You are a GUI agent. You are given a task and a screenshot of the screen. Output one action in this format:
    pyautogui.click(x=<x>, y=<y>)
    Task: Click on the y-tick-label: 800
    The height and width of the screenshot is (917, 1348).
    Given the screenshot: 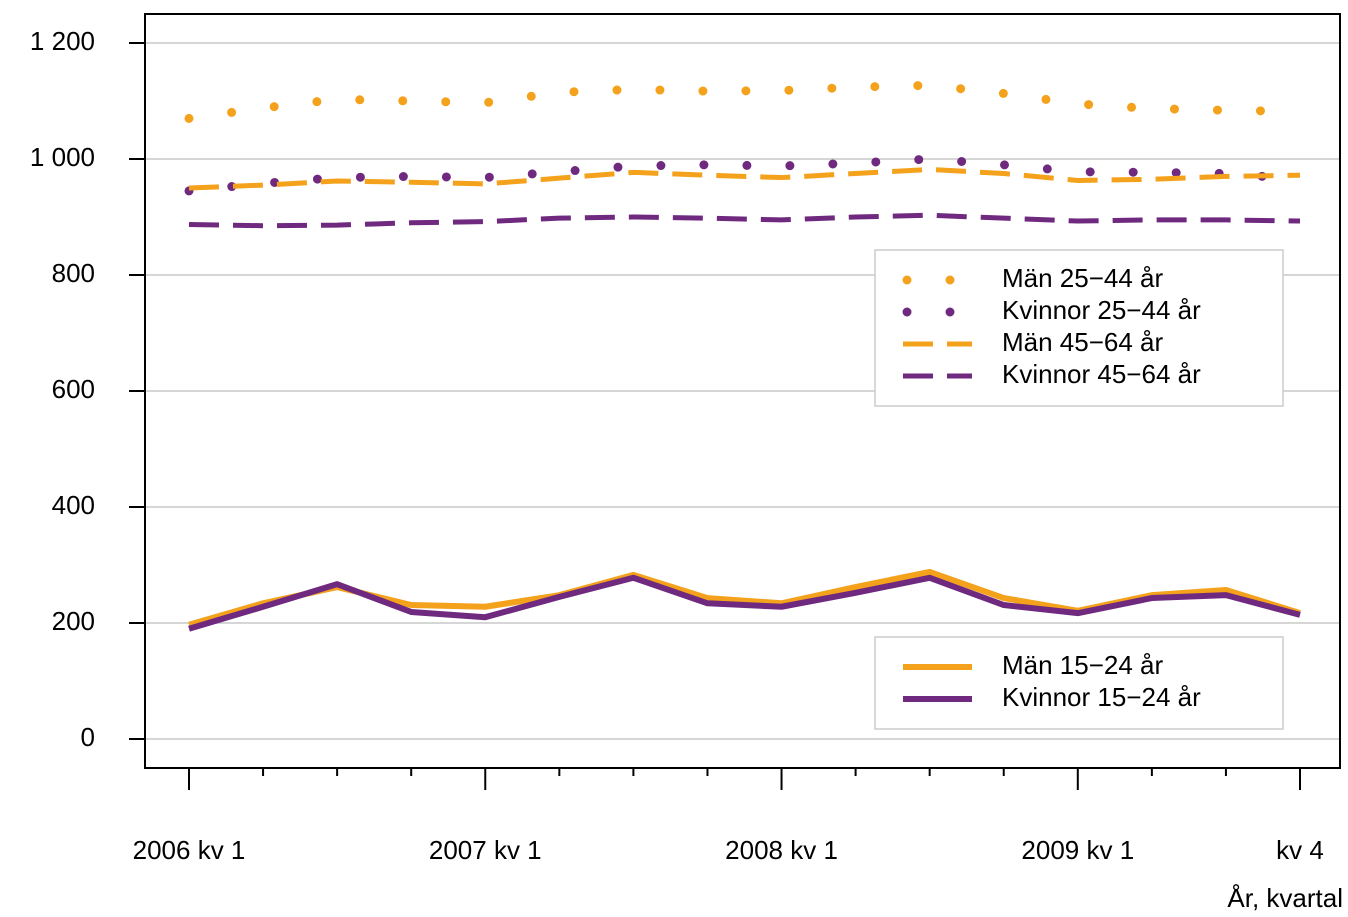 What is the action you would take?
    pyautogui.click(x=73, y=273)
    